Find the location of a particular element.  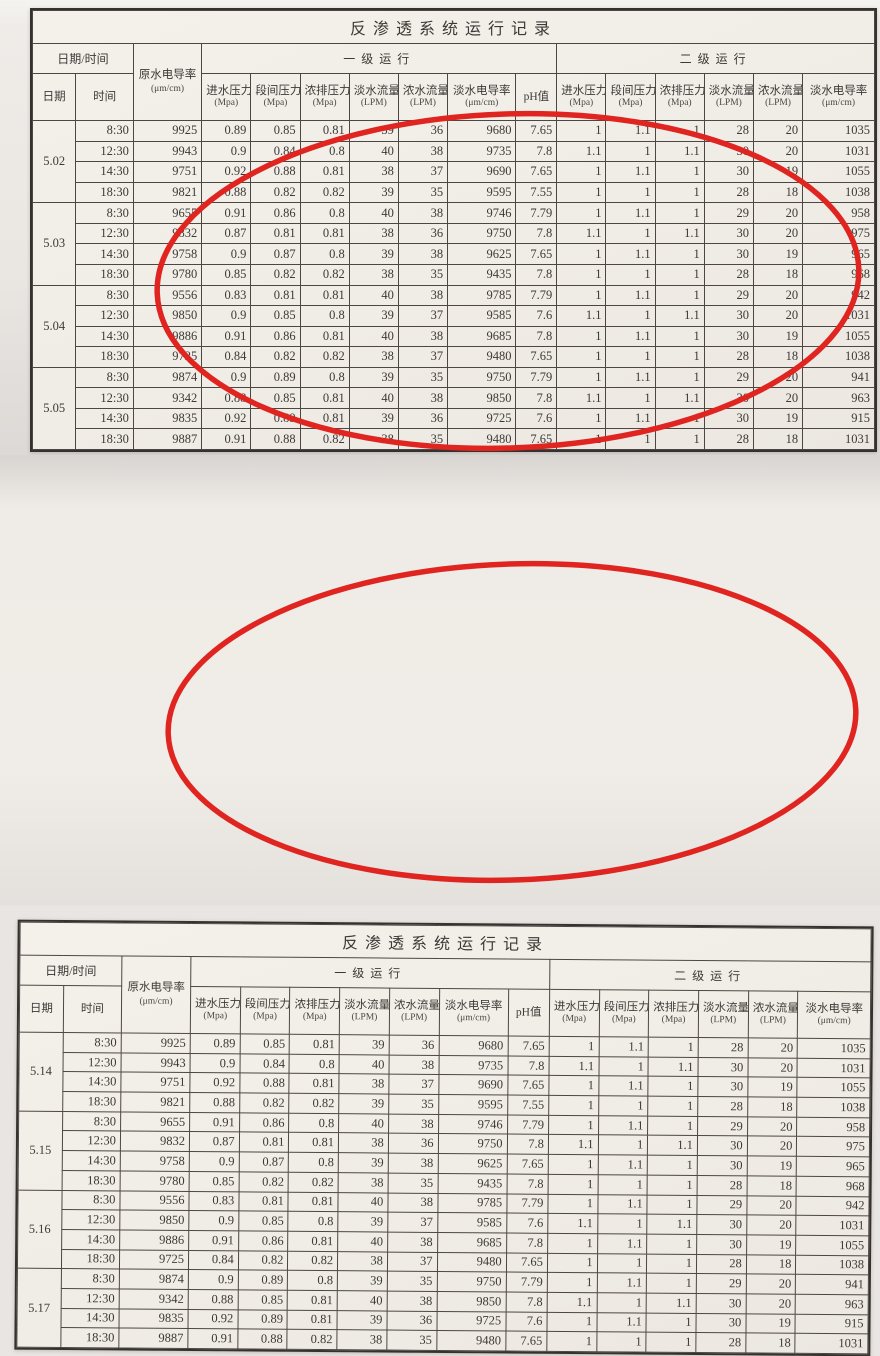

header-date: 日期 is located at coordinates (41, 1009).